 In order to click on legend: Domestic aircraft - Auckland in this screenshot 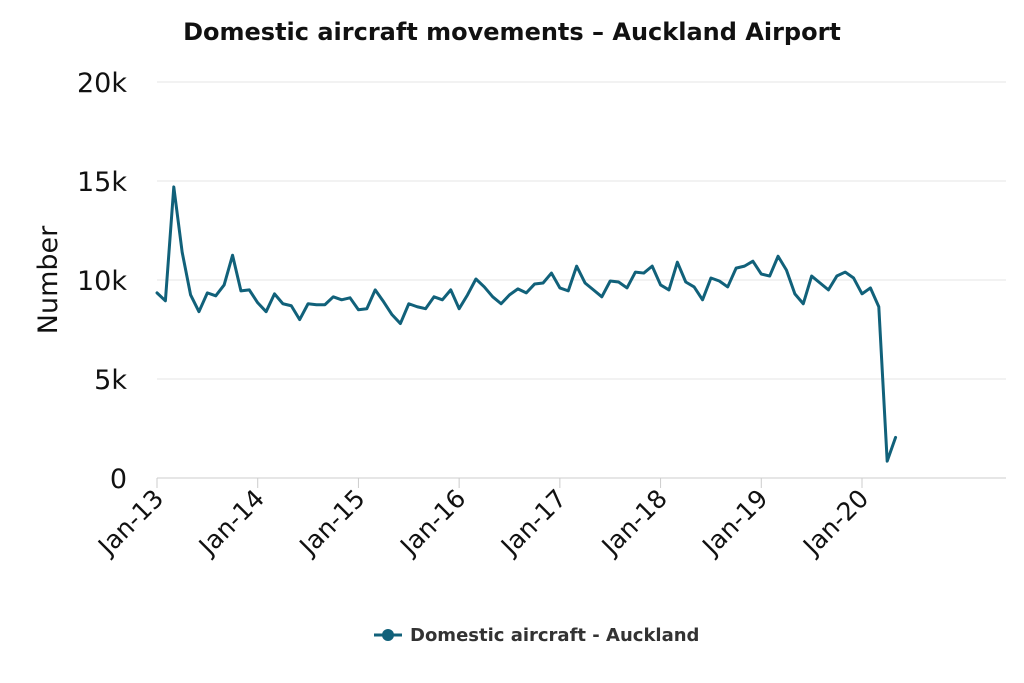, I will do `click(536, 635)`.